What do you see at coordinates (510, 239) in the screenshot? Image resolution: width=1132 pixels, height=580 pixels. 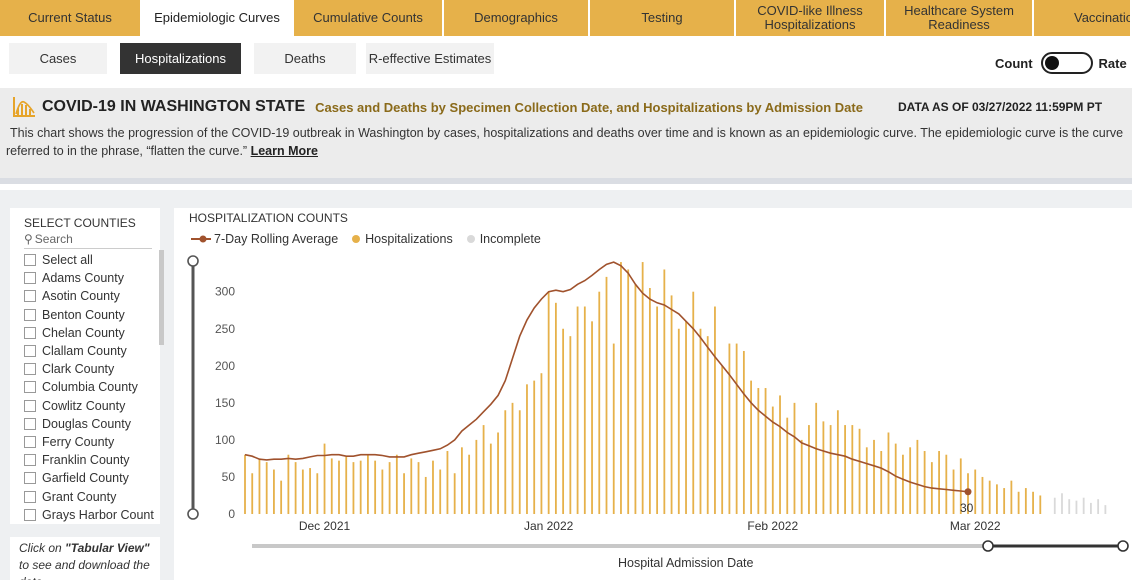 I see `legend-label-incomplete: Incomplete` at bounding box center [510, 239].